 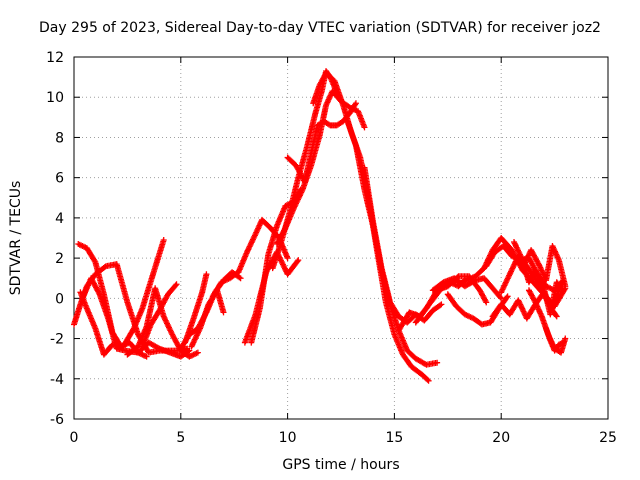 I want to click on x-tick-label: 0, so click(x=74, y=438).